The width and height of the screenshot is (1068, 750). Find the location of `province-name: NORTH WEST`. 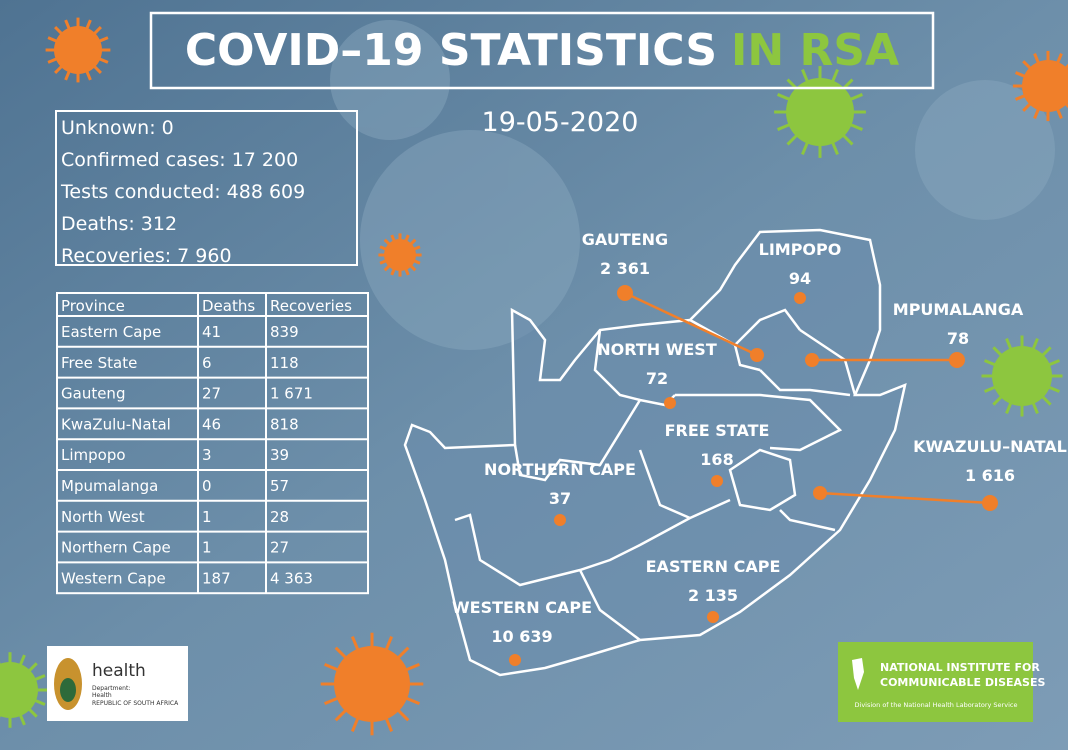

province-name: NORTH WEST is located at coordinates (657, 349).